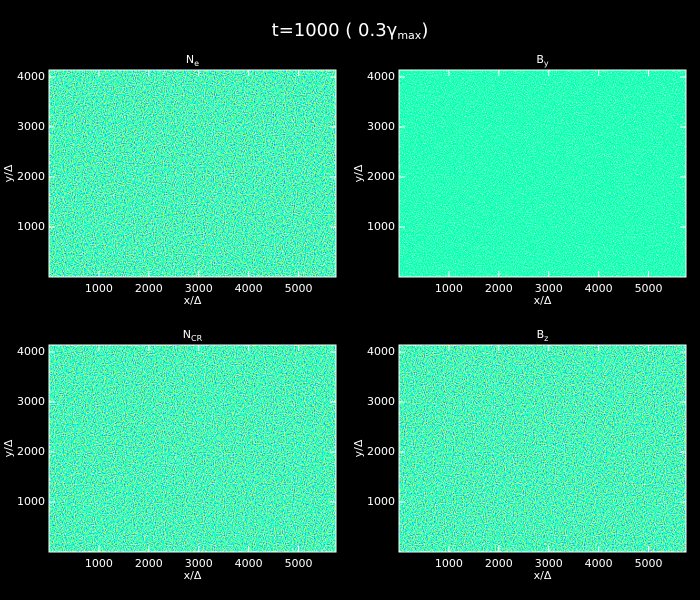  What do you see at coordinates (197, 338) in the screenshot?
I see `panel-title-sub: CR` at bounding box center [197, 338].